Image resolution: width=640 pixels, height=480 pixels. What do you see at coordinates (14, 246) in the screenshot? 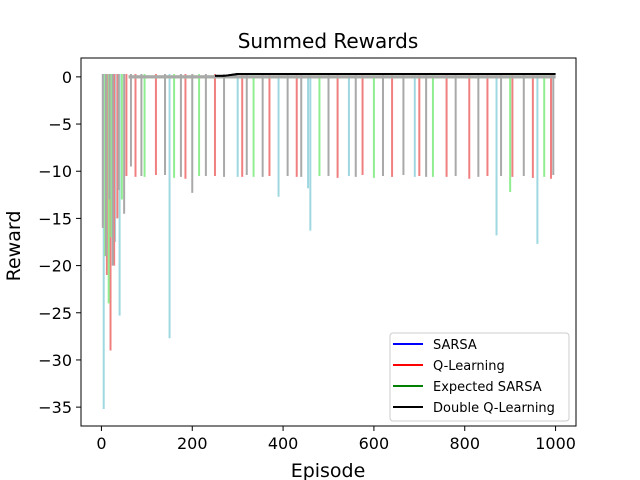
I see `y-axis-label: Reward` at bounding box center [14, 246].